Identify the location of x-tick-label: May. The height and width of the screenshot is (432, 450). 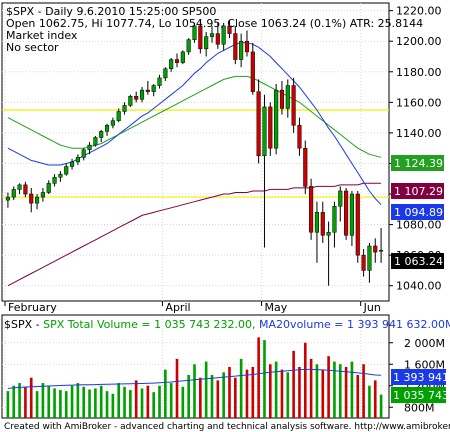
(276, 307).